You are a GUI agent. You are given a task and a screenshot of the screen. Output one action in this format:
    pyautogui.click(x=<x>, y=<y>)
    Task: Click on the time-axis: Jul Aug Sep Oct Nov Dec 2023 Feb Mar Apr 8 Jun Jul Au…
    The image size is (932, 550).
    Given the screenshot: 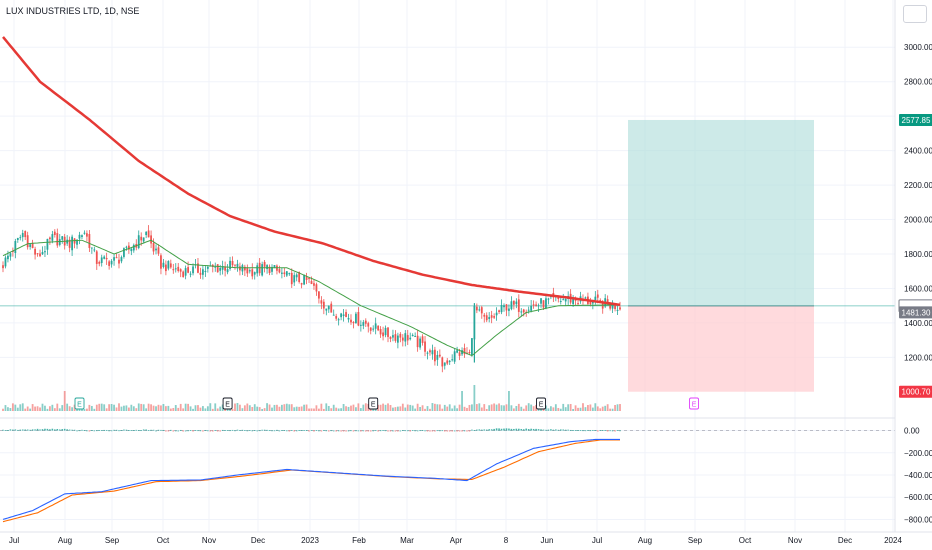 What is the action you would take?
    pyautogui.click(x=456, y=540)
    